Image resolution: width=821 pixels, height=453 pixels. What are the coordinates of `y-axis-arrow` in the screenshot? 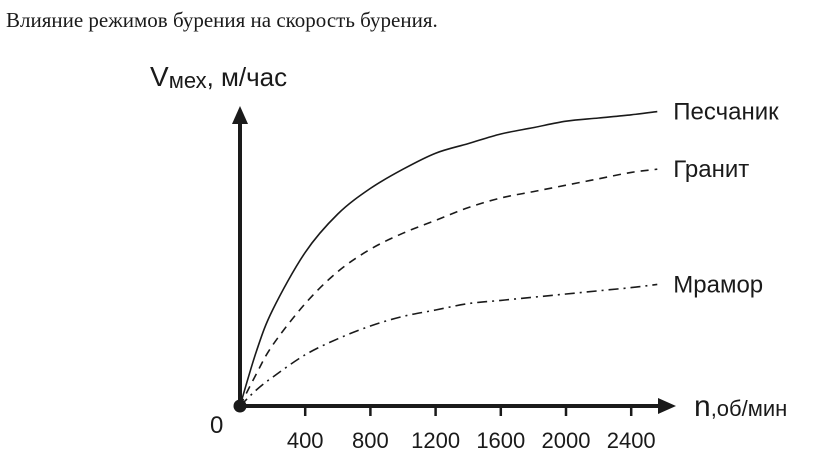 It's located at (240, 115).